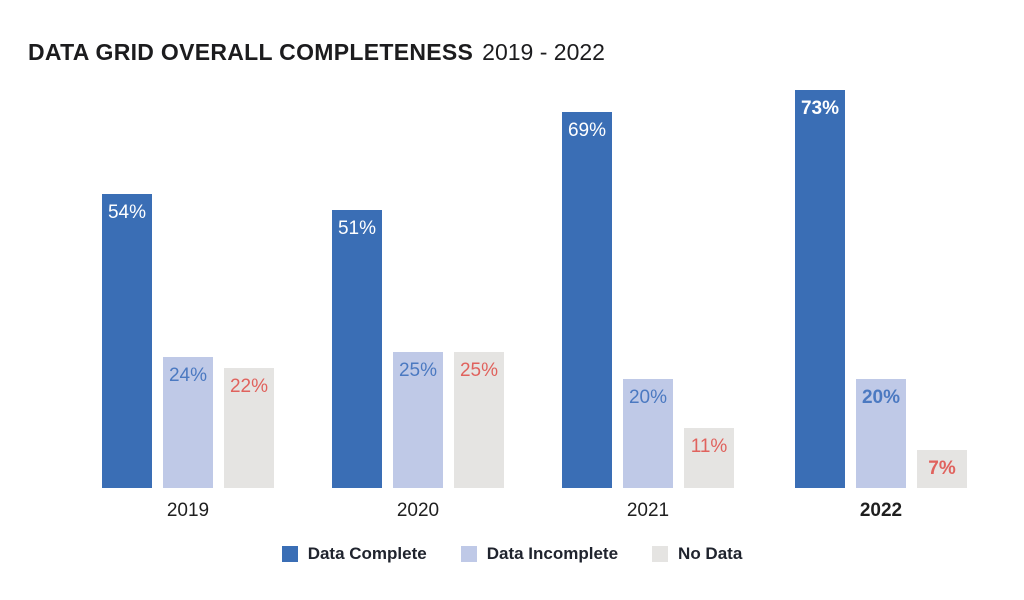 The image size is (1024, 600). What do you see at coordinates (249, 428) in the screenshot?
I see `bar-2019-no-data: 22%` at bounding box center [249, 428].